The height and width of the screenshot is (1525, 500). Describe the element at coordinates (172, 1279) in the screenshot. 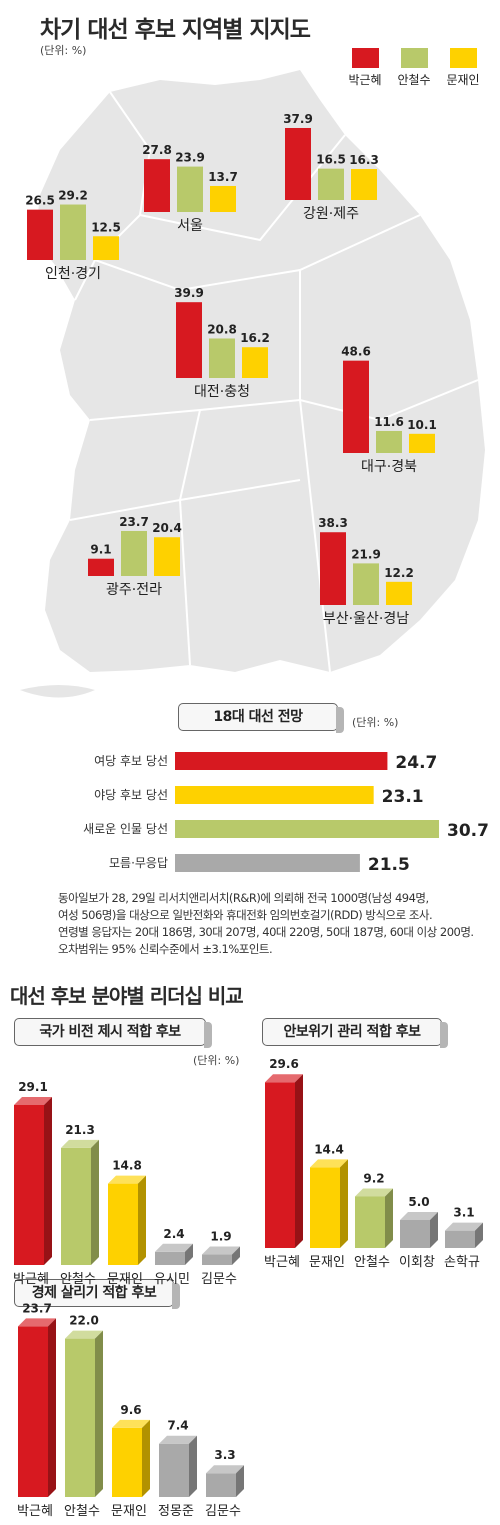

I see `candidate-name-label: 유시민` at that location.